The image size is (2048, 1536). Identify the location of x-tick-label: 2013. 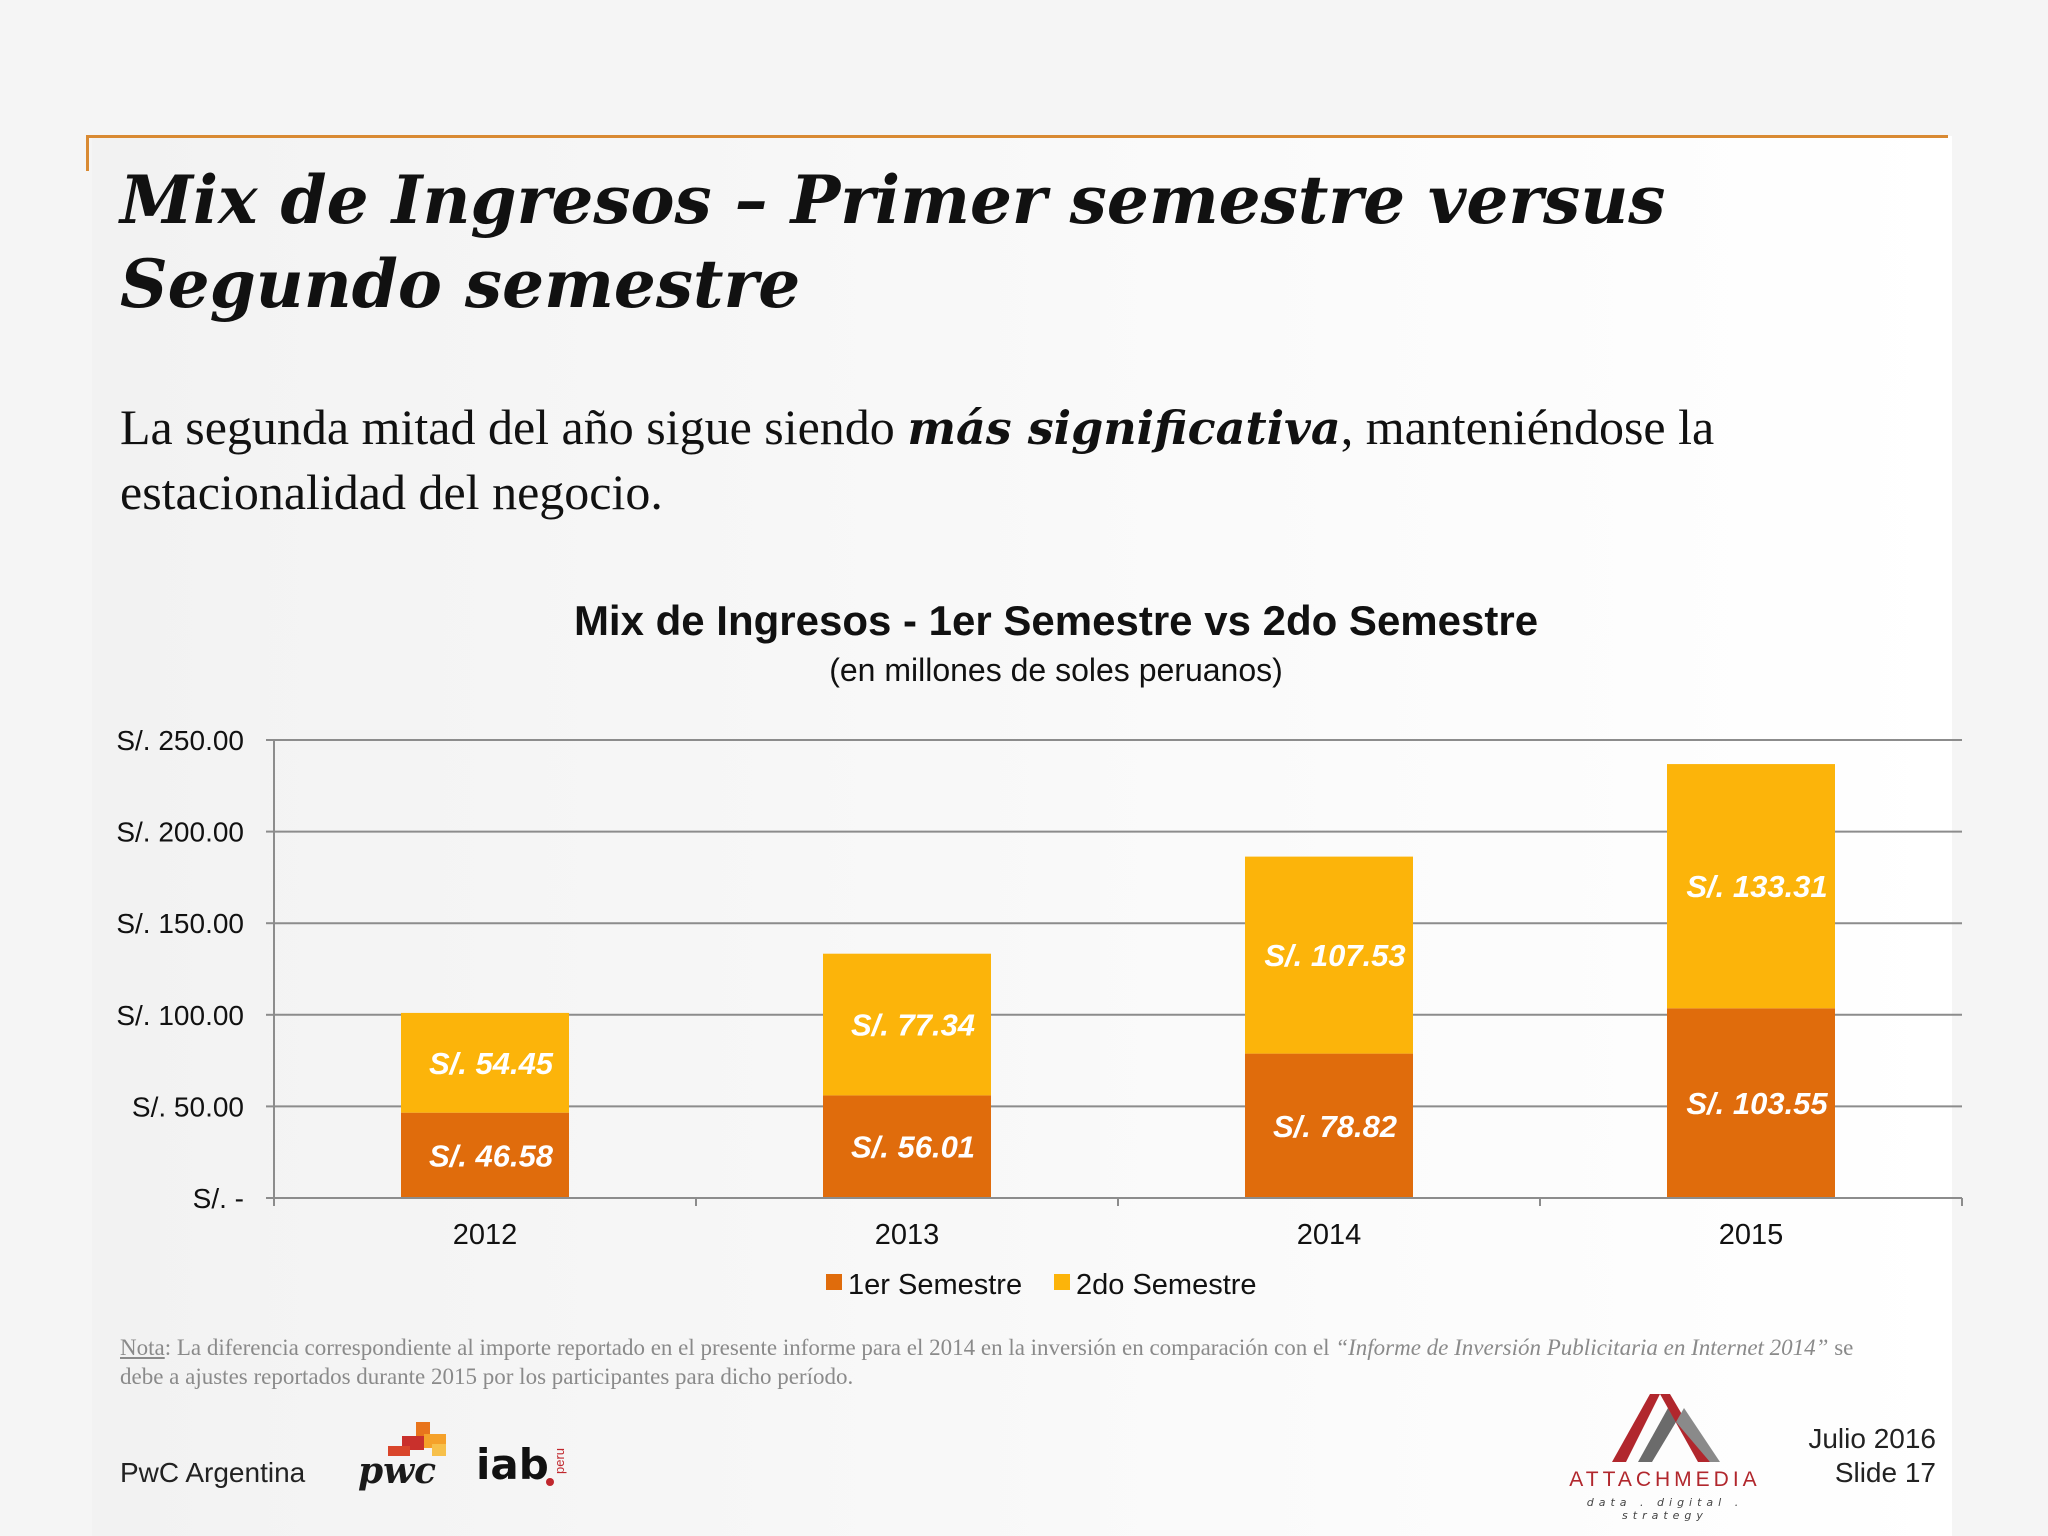
(907, 1235).